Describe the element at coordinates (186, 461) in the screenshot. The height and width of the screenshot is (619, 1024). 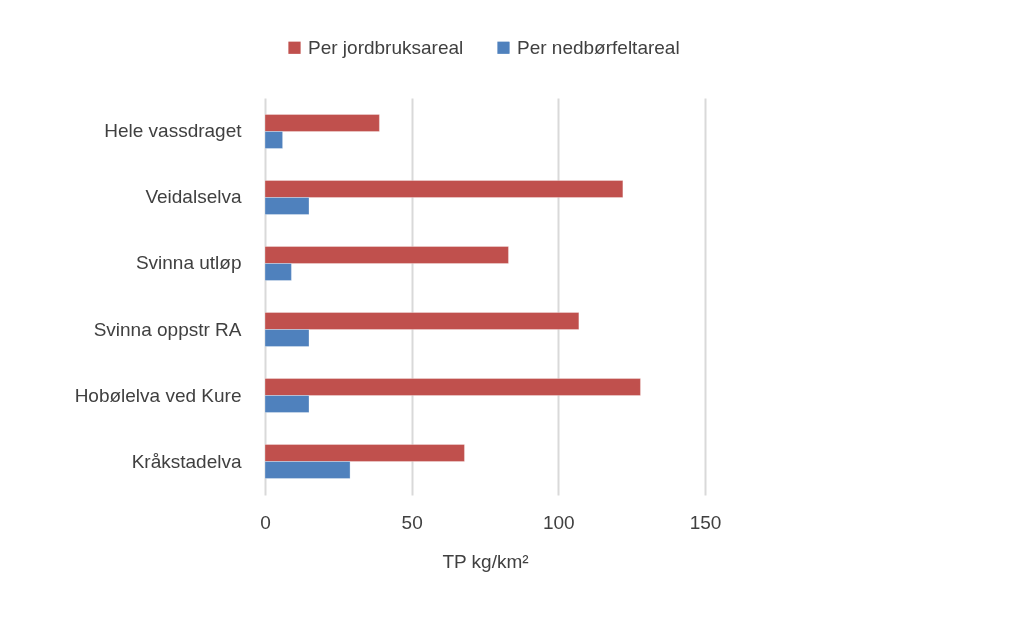
I see `y-tick-label: Kråkstadelva` at that location.